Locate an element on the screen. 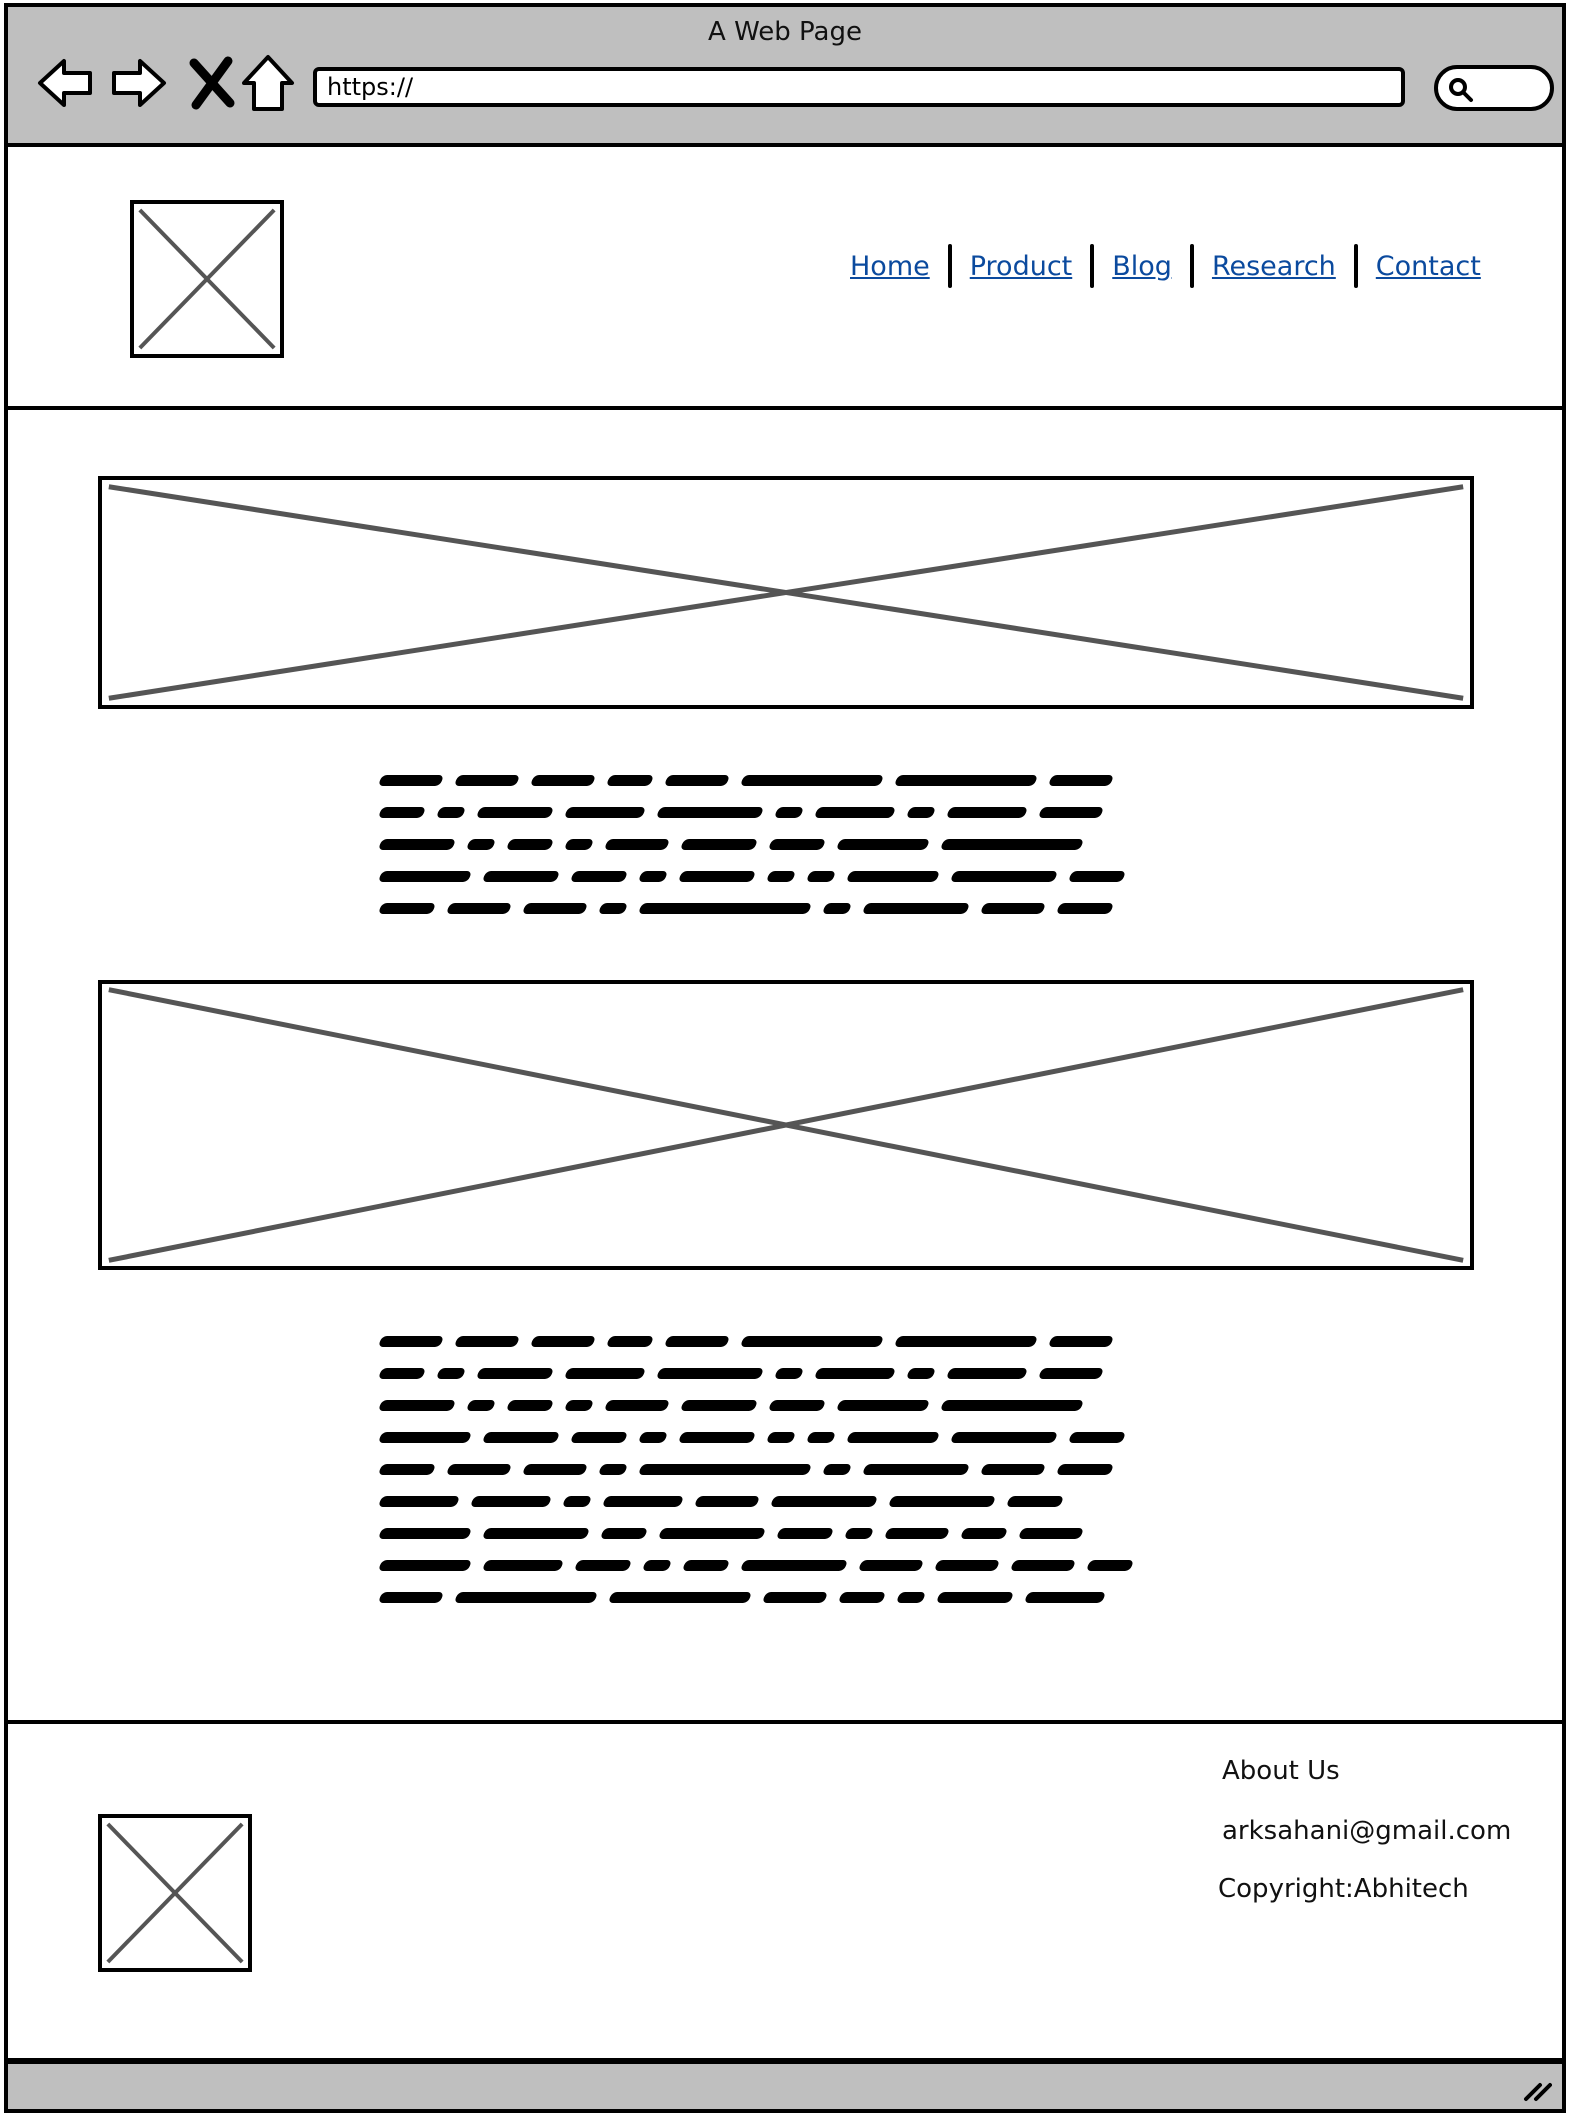 Image resolution: width=1572 pixels, height=2118 pixels. copyright-text: Copyright:Abhitech is located at coordinates (1343, 1889).